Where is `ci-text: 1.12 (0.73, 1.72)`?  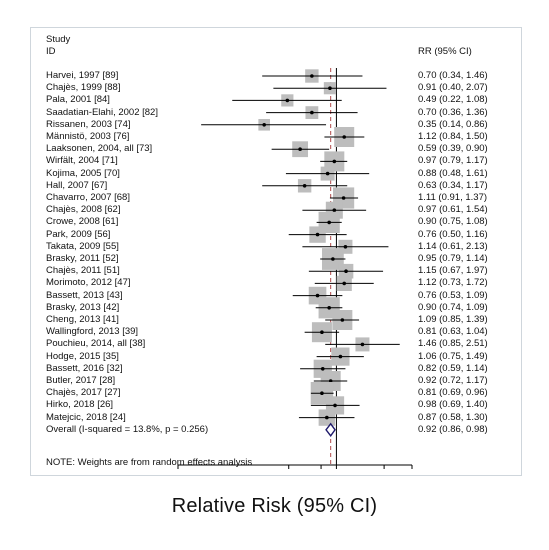
ci-text: 1.12 (0.73, 1.72) is located at coordinates (453, 283).